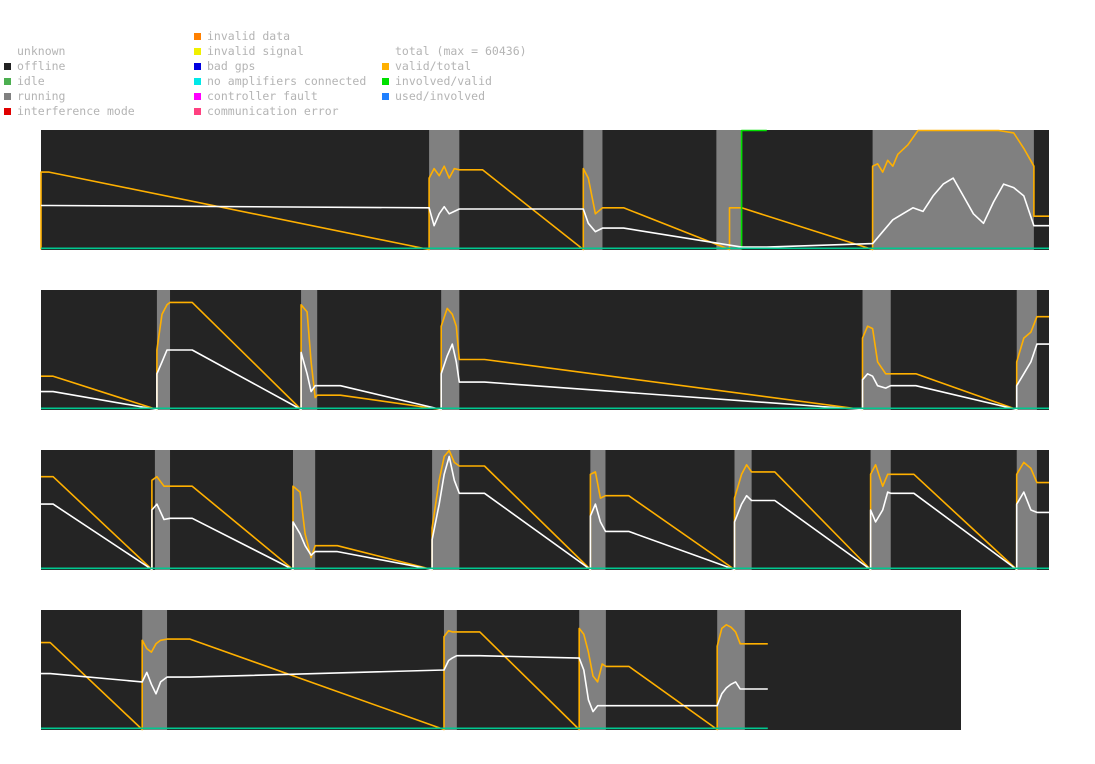 The height and width of the screenshot is (764, 1095). Describe the element at coordinates (443, 81) in the screenshot. I see `legend-label: involved/valid` at that location.